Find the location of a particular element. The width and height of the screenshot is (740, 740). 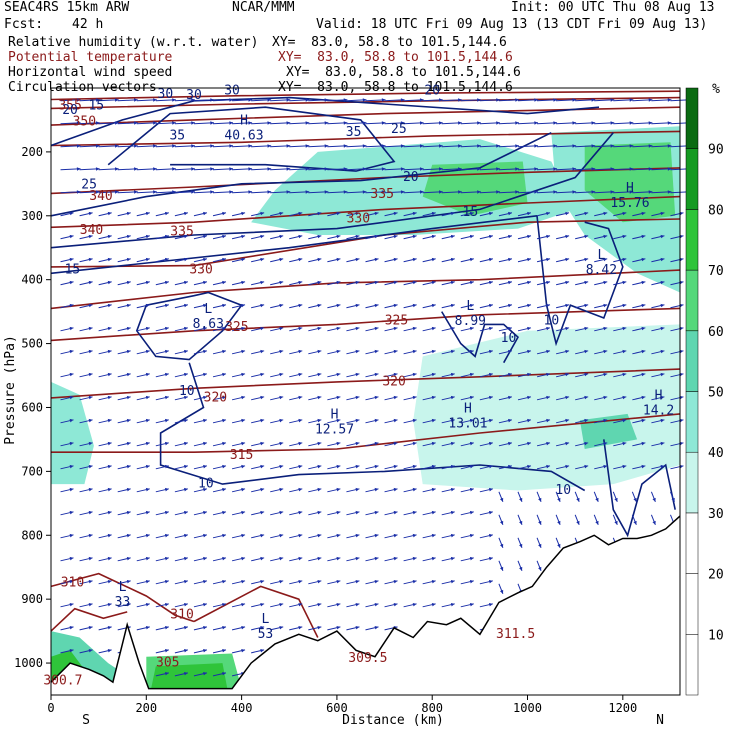

extremum-type: H is located at coordinates (630, 188).